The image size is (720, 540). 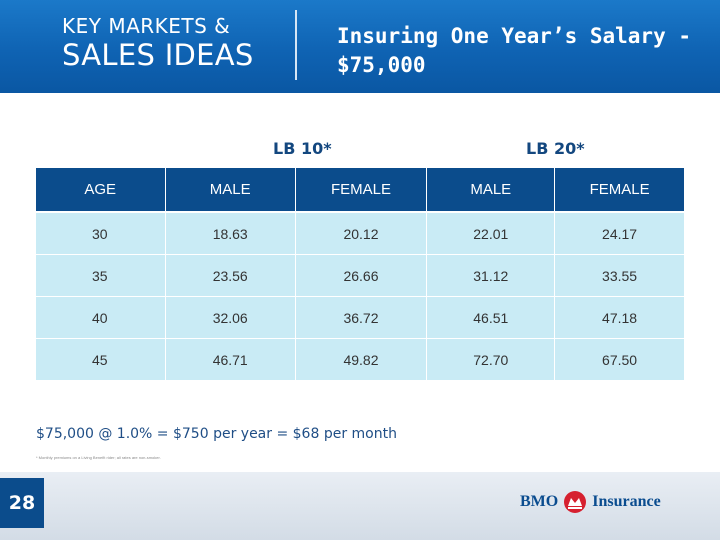 I want to click on table-row: 40 32.06 36.72 46.51 47.18, so click(x=360, y=317).